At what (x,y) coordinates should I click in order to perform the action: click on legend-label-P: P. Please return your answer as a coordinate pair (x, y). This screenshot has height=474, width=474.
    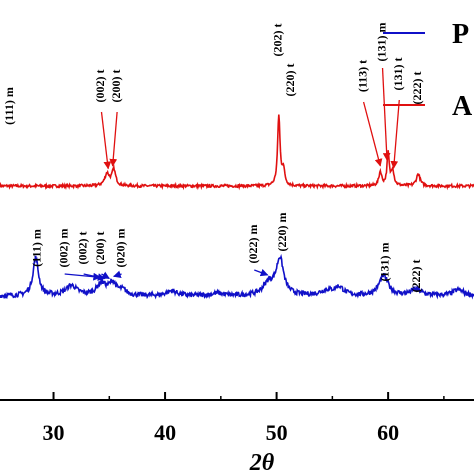
    Looking at the image, I should click on (460, 34).